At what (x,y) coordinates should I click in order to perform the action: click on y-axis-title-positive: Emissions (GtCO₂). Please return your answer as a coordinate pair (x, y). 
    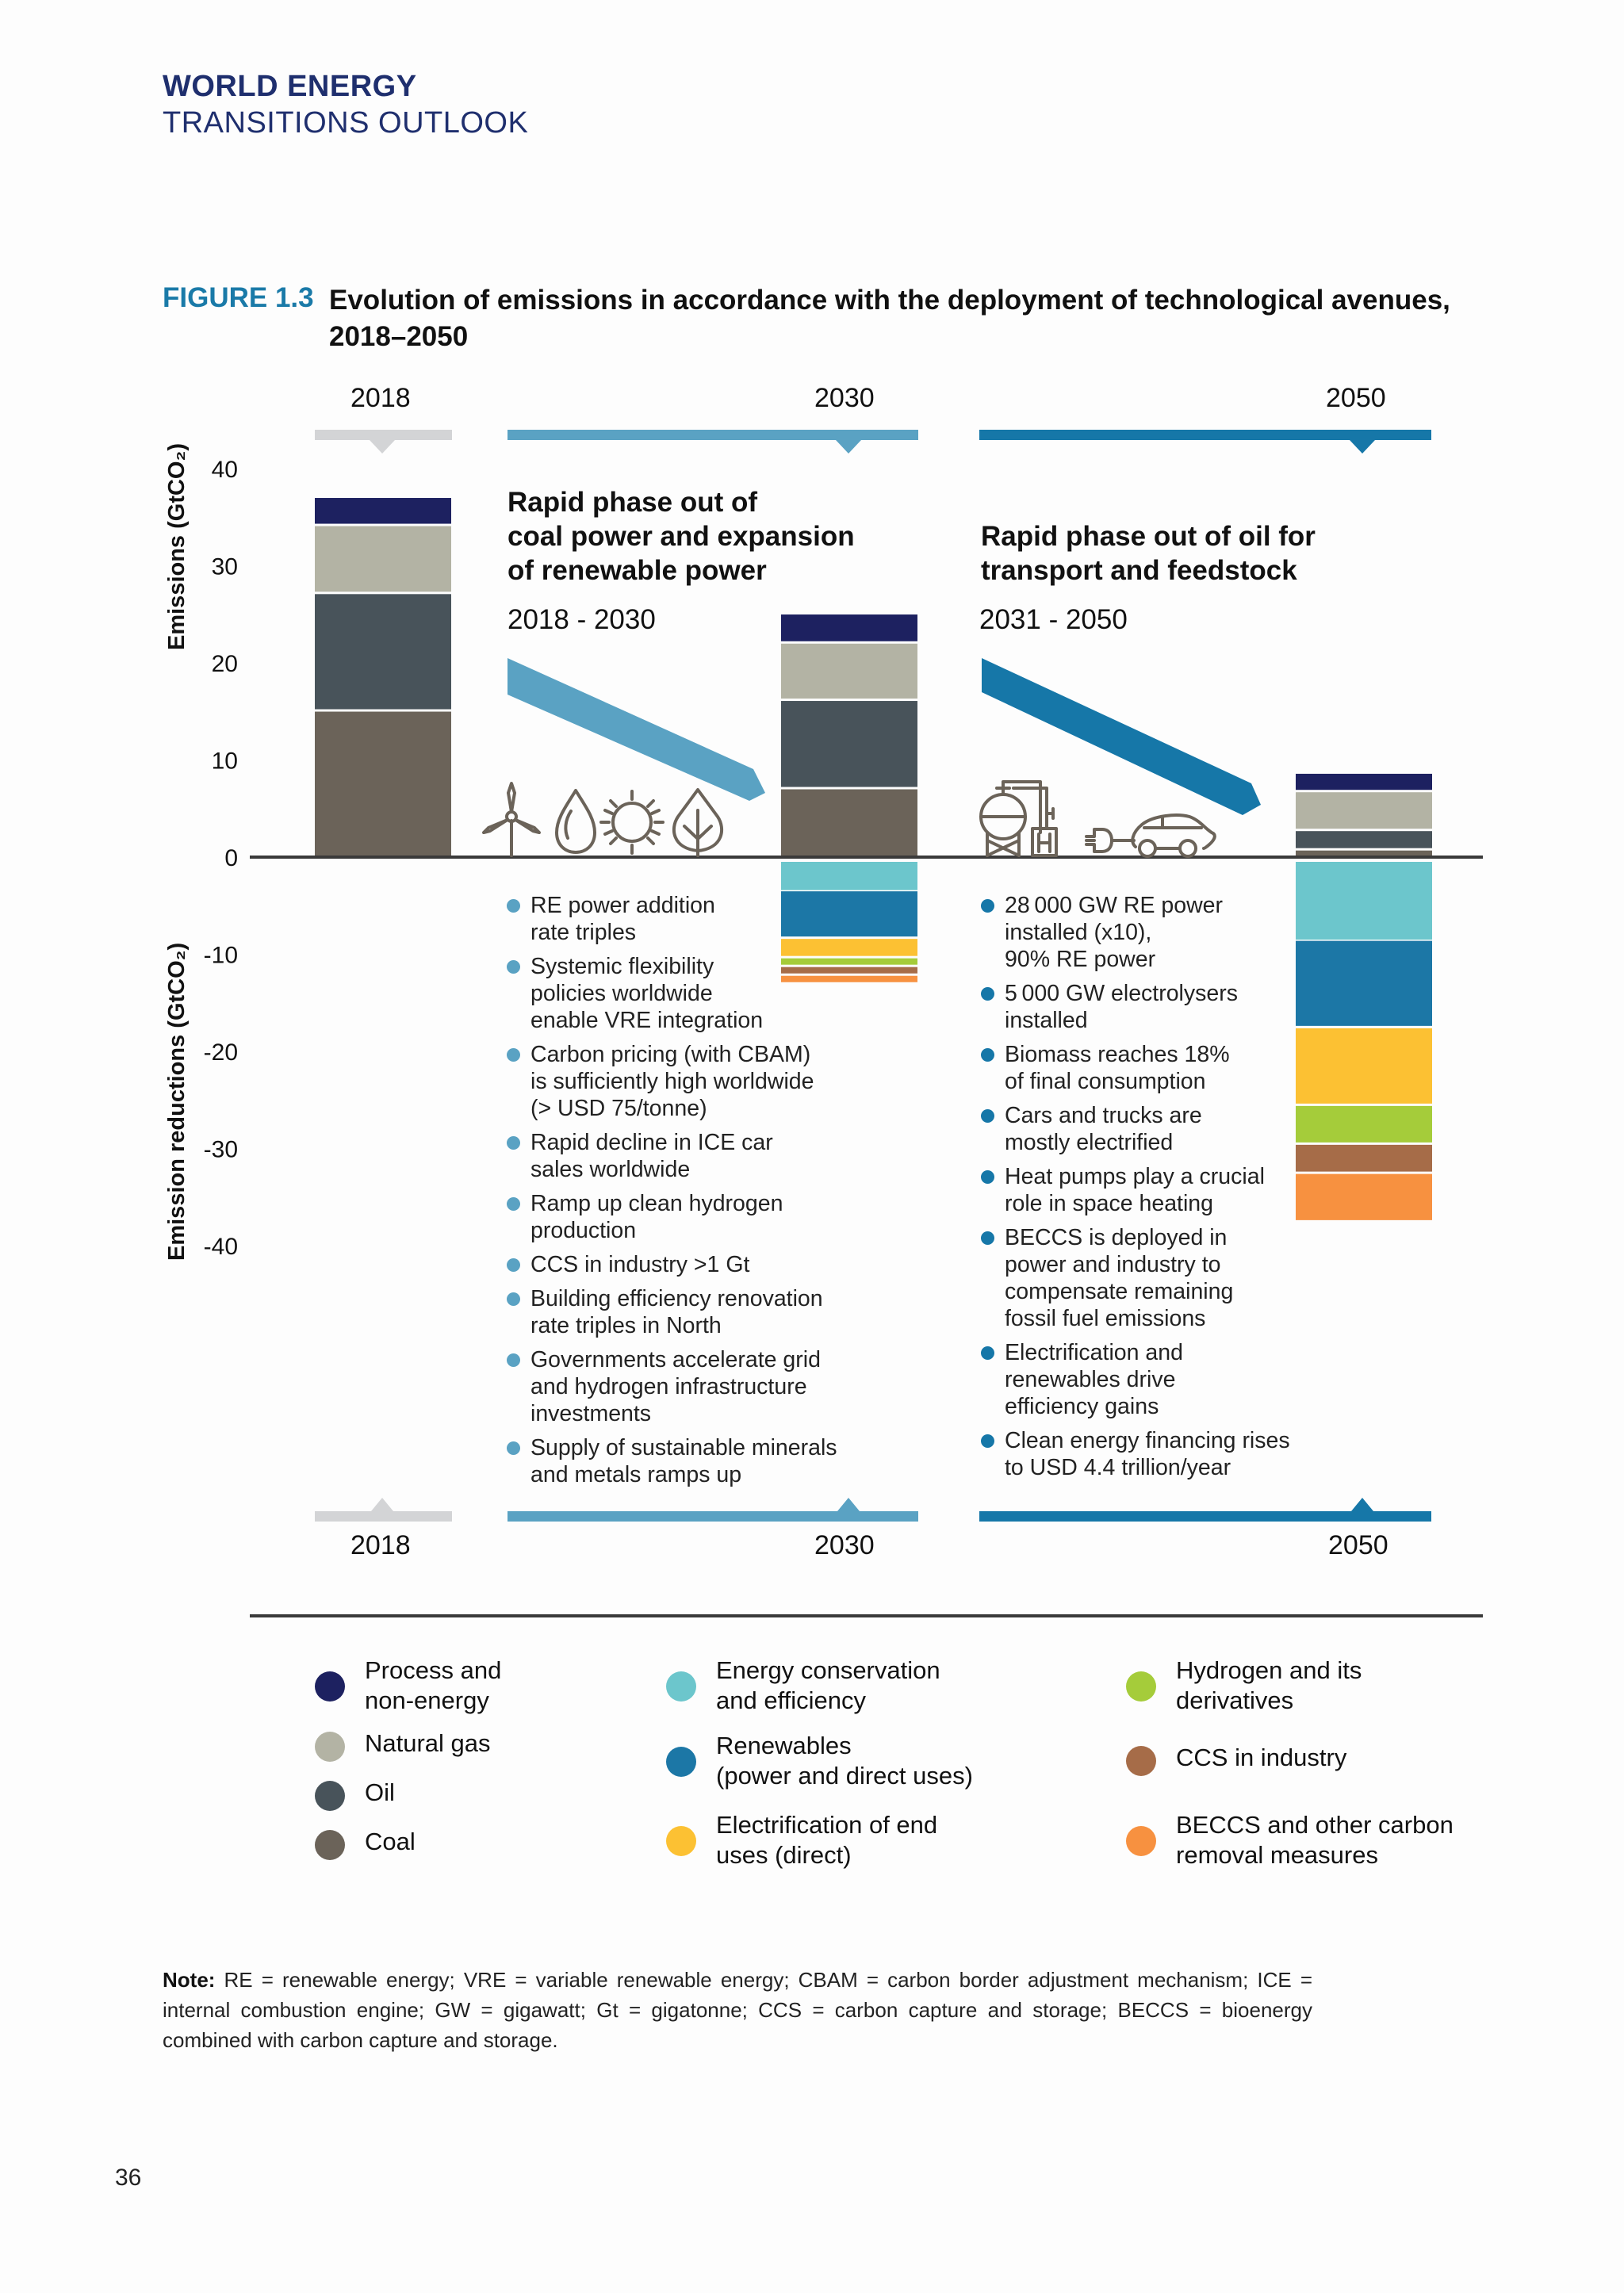
    Looking at the image, I should click on (177, 546).